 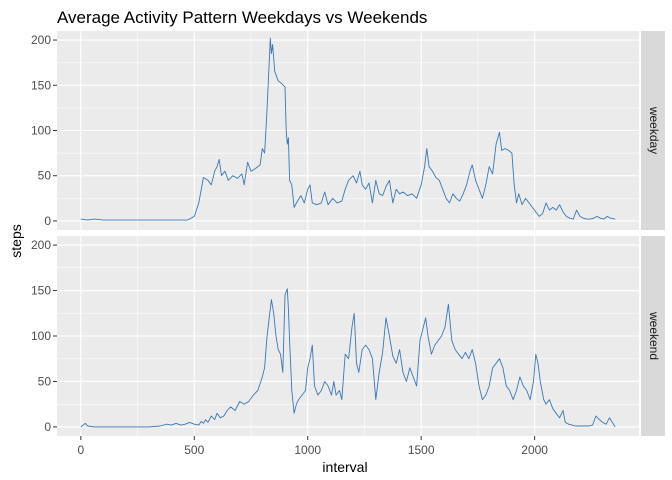 I want to click on x-tick-label: 1500, so click(x=421, y=450).